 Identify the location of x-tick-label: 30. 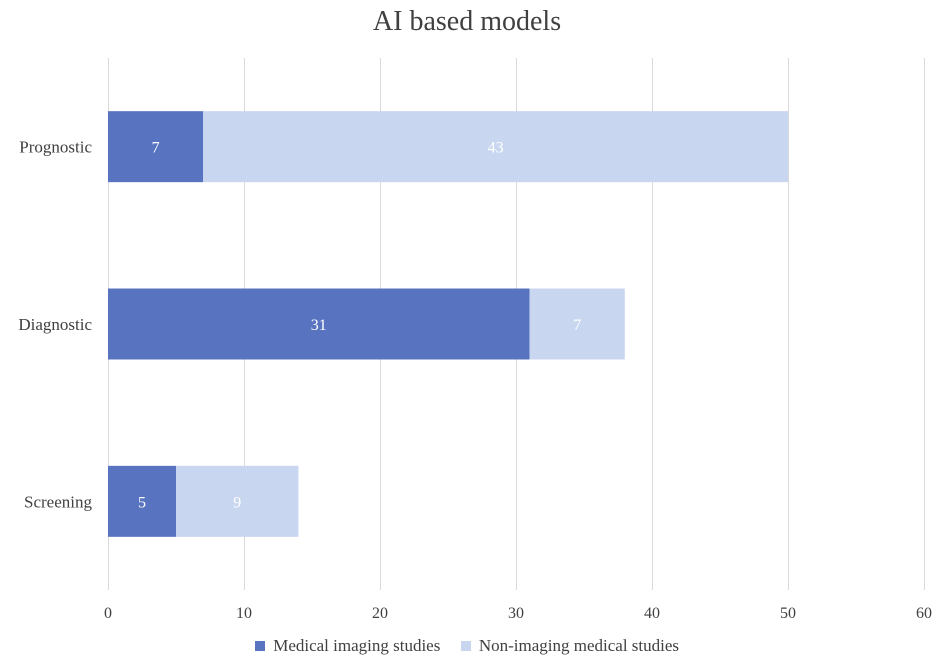
(516, 613).